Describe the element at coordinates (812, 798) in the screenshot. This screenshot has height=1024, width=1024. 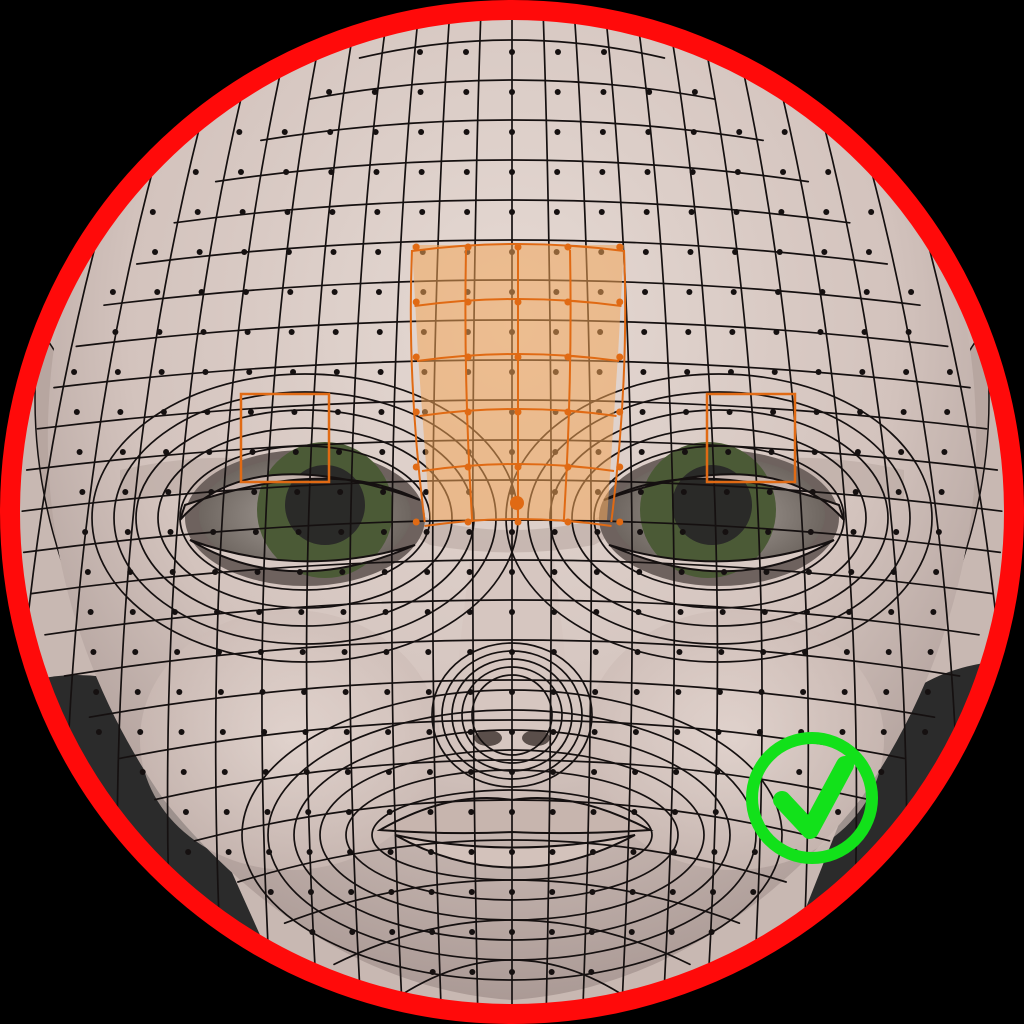
I see `checkmark-circle-icon` at that location.